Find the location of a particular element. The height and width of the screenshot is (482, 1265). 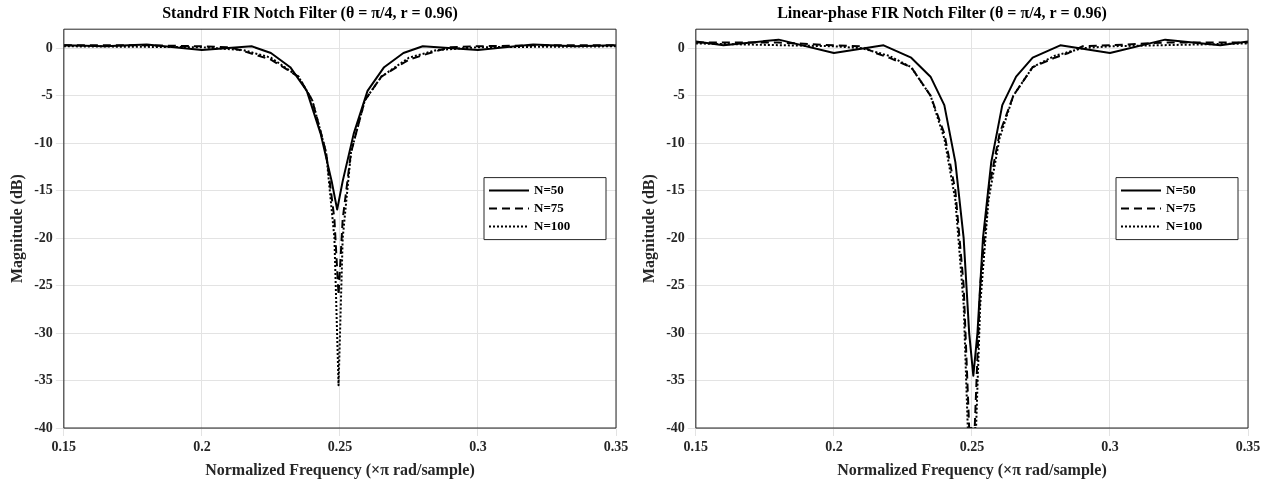

chart-title: Linear-phase FIR Notch Filter (θ = π/4, r = 0.96) is located at coordinates (942, 12).